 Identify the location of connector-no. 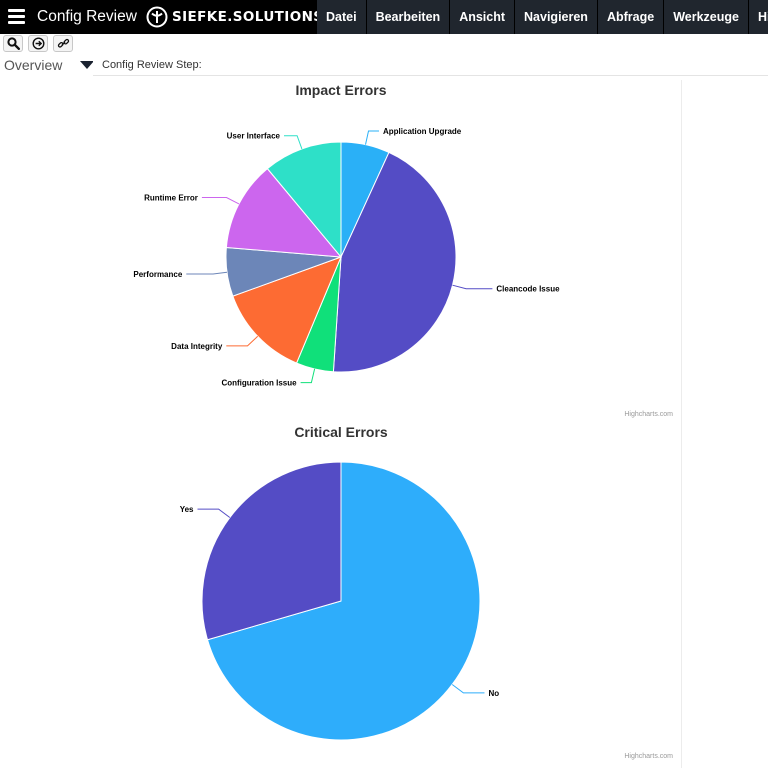
(468, 689).